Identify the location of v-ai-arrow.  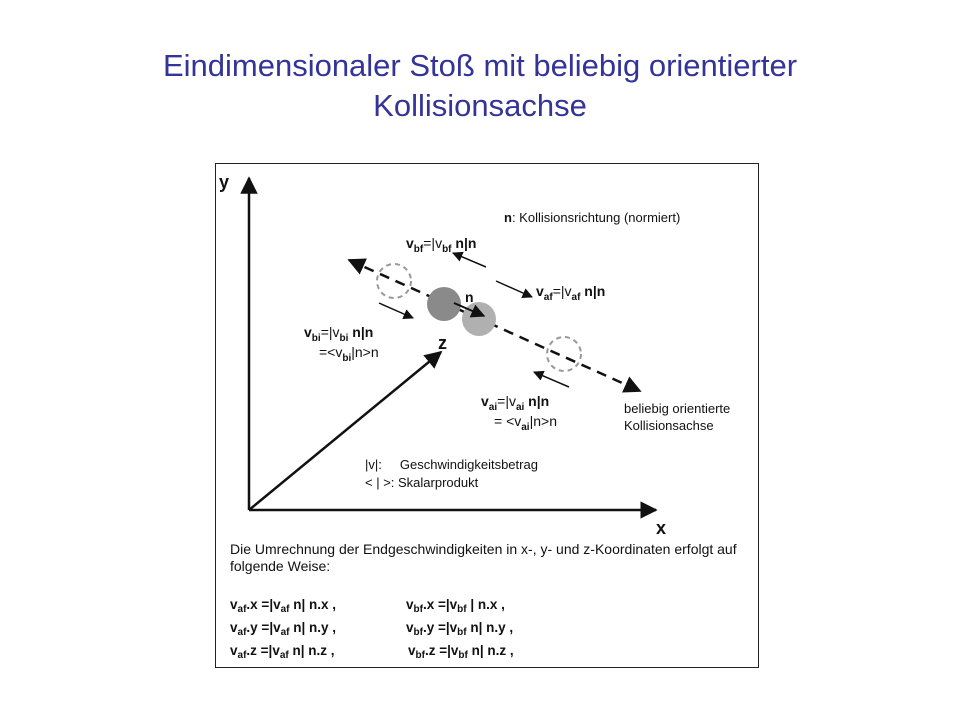
(551, 379).